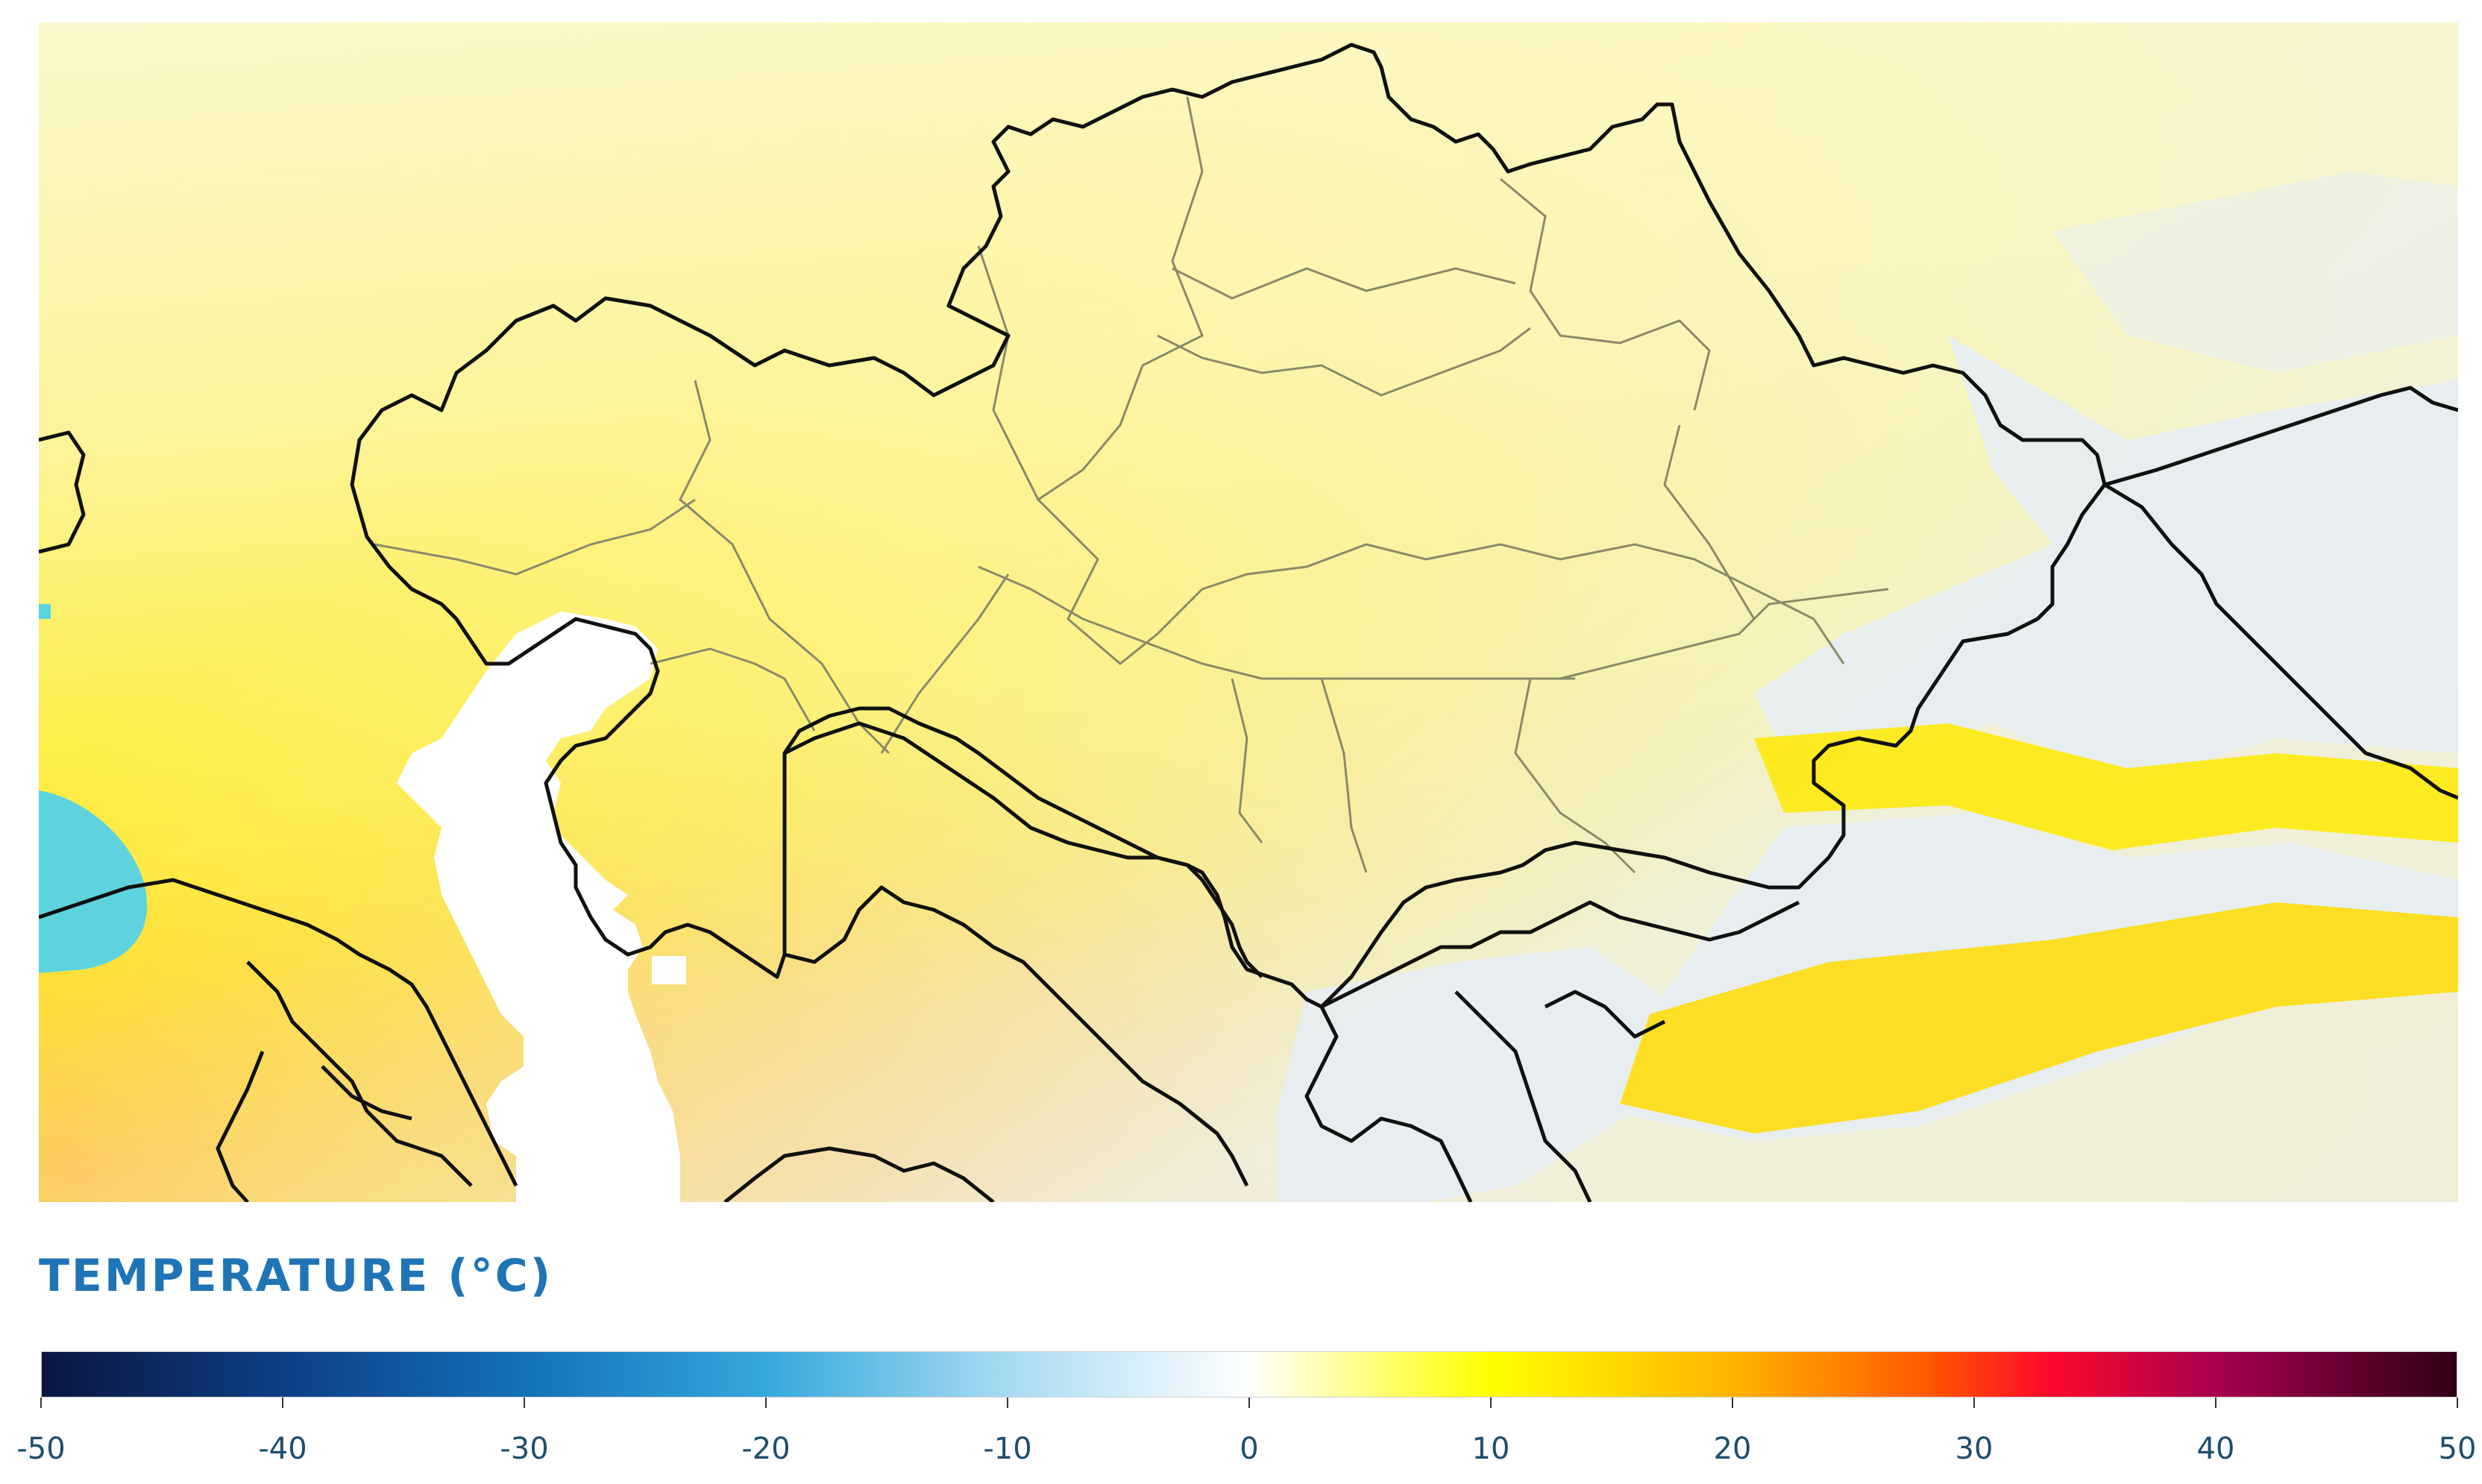  Describe the element at coordinates (1249, 1374) in the screenshot. I see `temperature-colorbar` at that location.